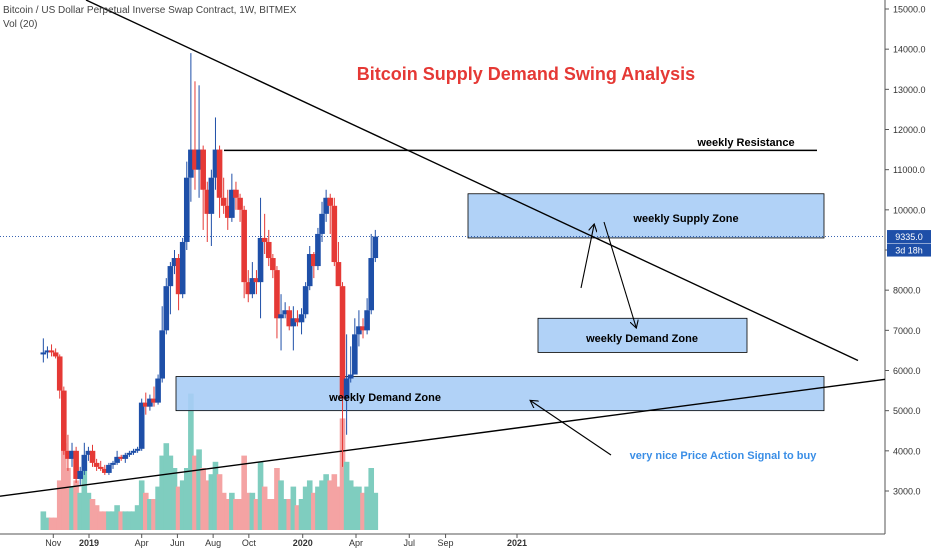 This screenshot has height=550, width=932. Describe the element at coordinates (907, 451) in the screenshot. I see `price-tick-label: 4000.0` at that location.